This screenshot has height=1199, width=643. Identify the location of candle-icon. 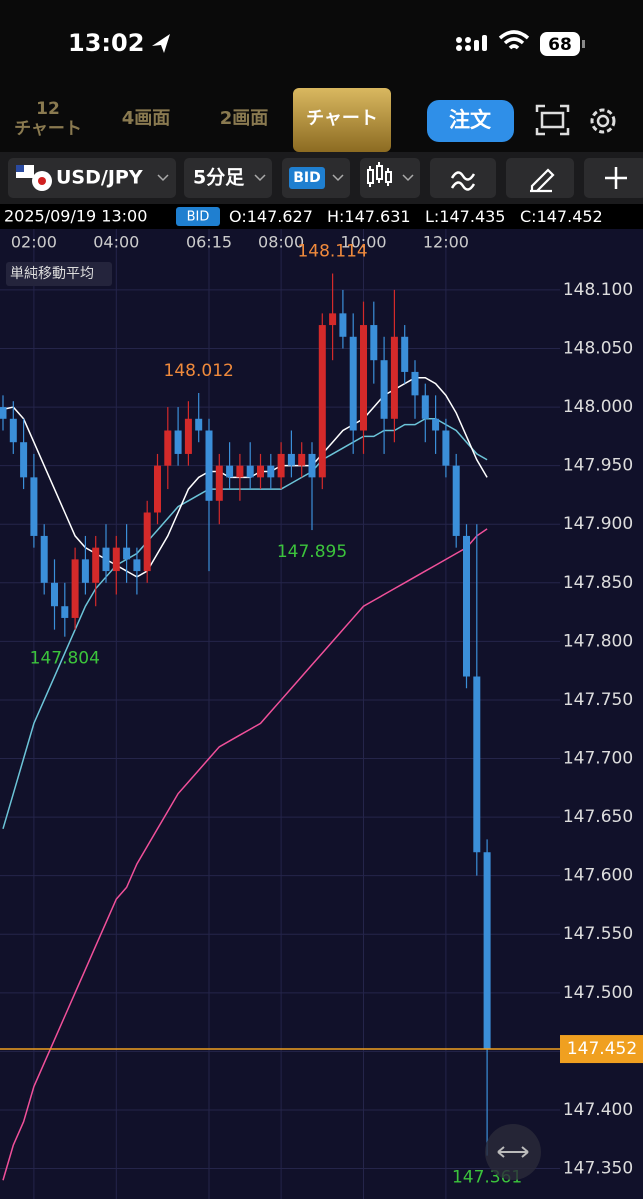
(379, 174).